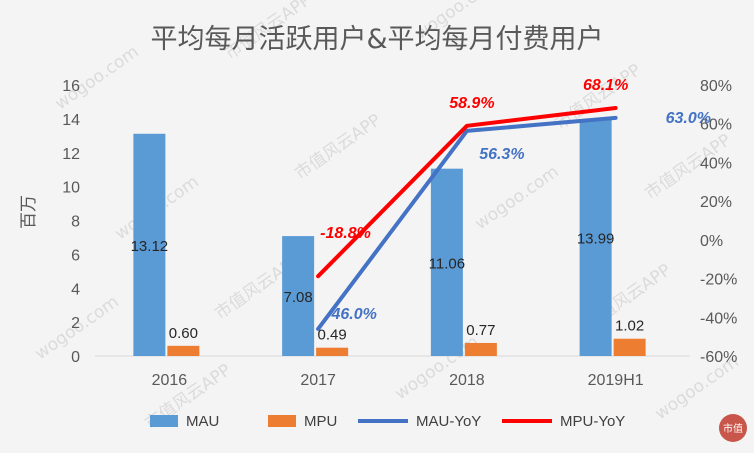 The image size is (754, 453). I want to click on left-tick-label: 16, so click(71, 86).